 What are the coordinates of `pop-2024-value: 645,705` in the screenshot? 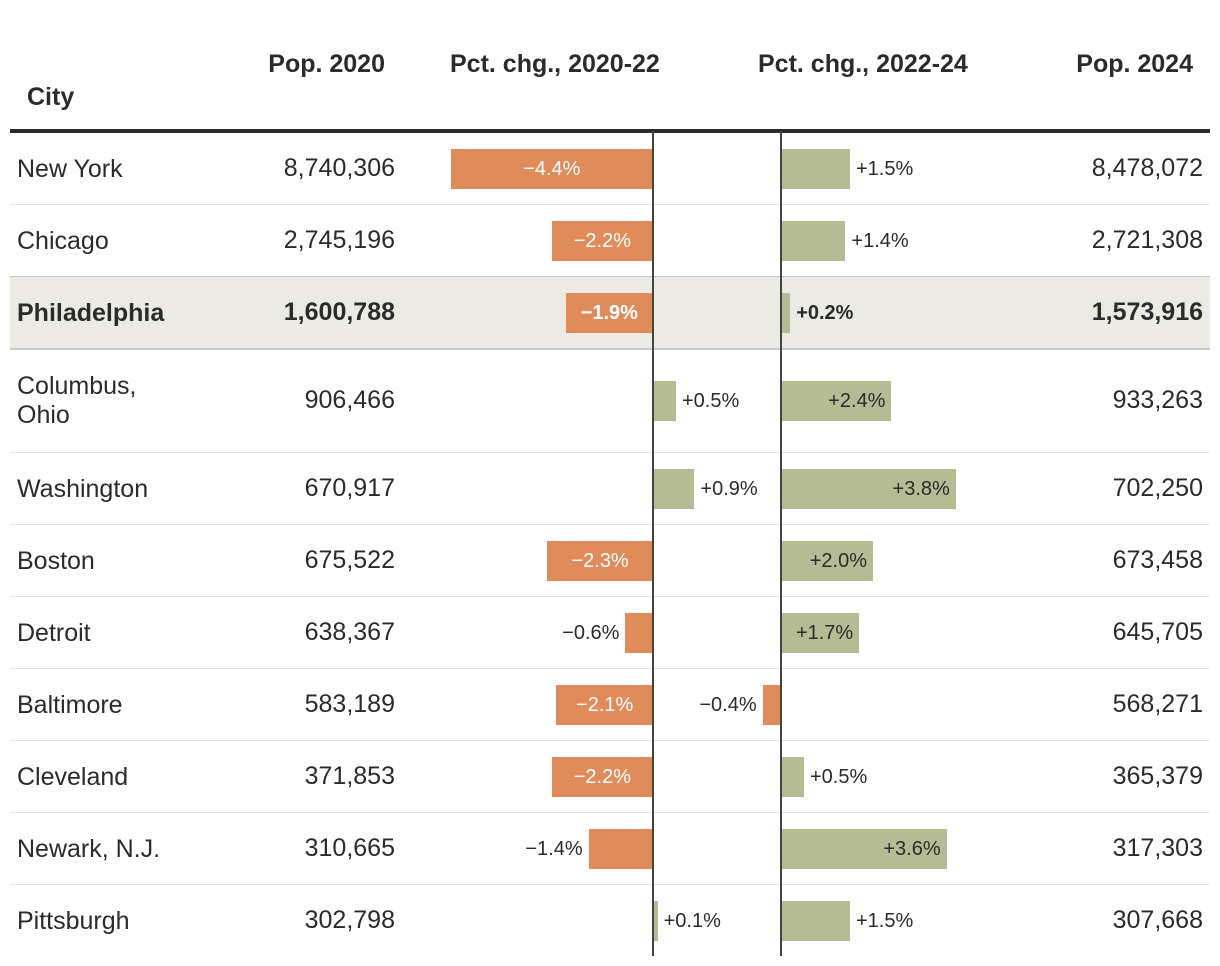 It's located at (1157, 632).